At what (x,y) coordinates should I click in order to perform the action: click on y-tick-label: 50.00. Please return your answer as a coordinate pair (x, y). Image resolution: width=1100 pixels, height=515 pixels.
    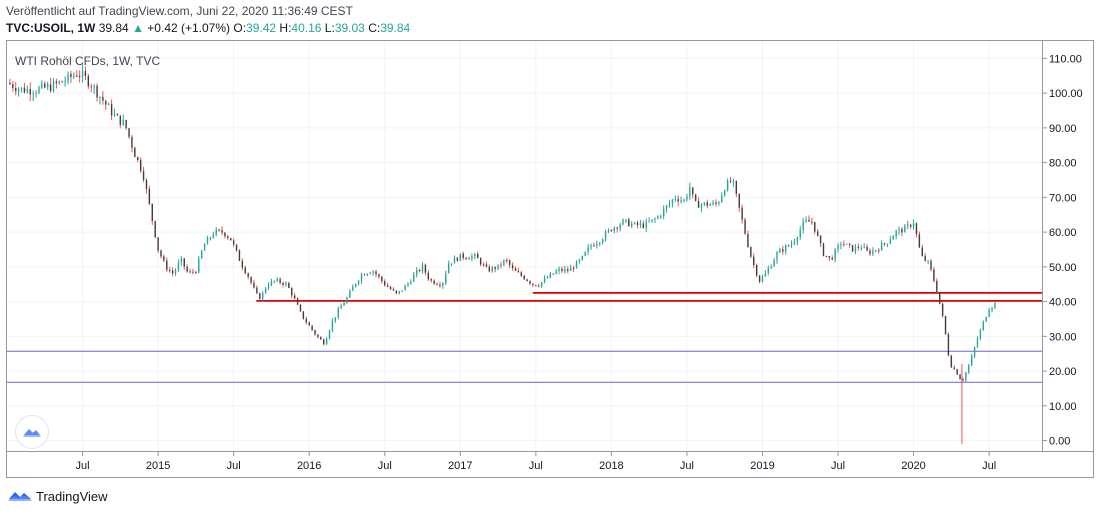
    Looking at the image, I should click on (1063, 268).